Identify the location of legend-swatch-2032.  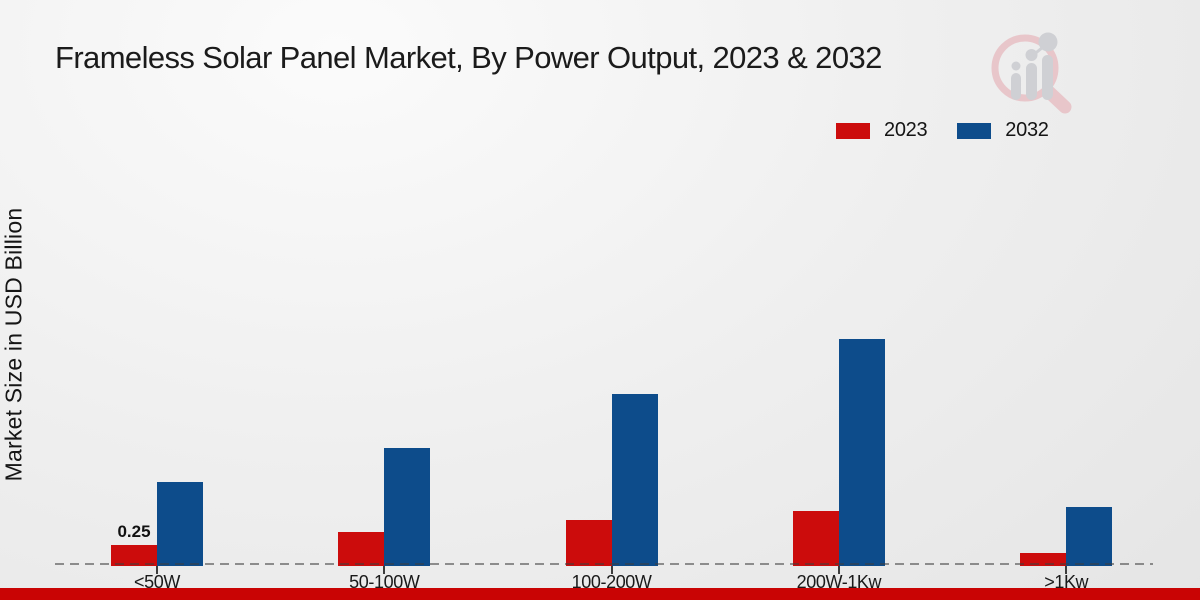
(974, 130).